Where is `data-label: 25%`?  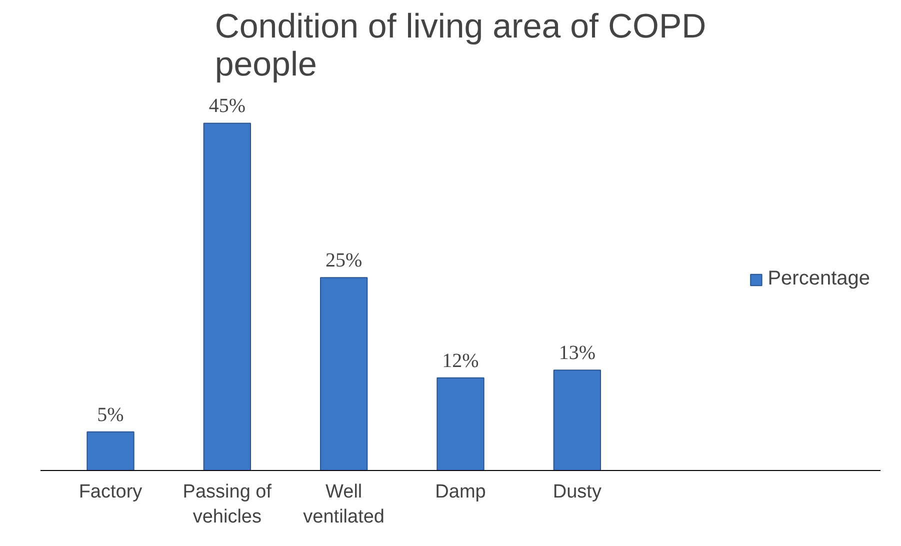 data-label: 25% is located at coordinates (344, 261).